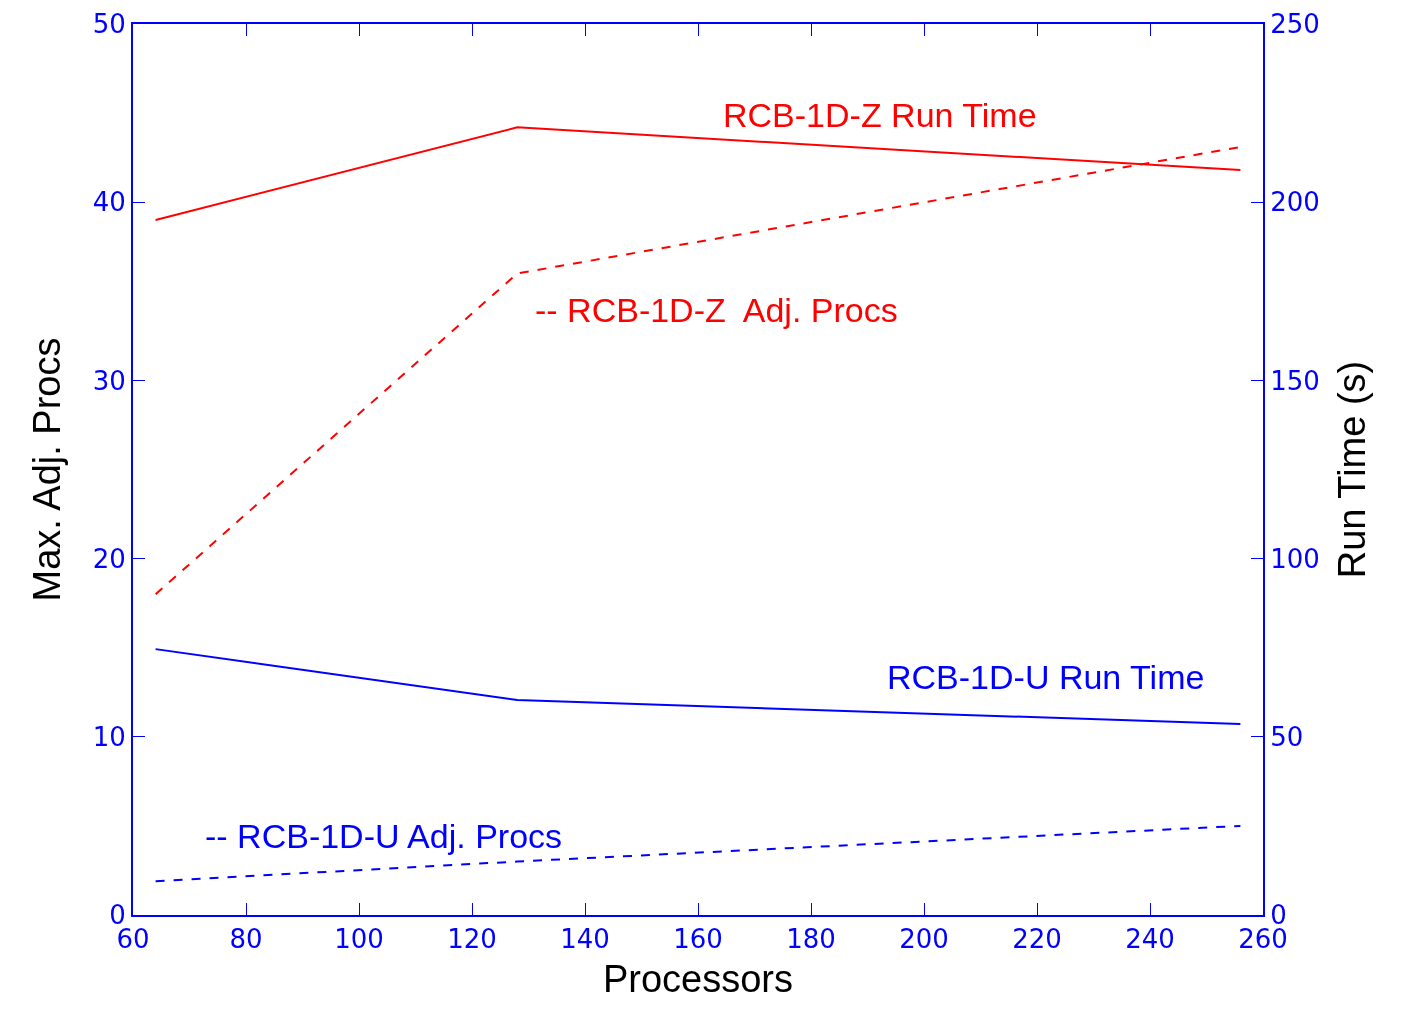  I want to click on series-label: -- RCB-1D-Z Adj. Procs, so click(716, 310).